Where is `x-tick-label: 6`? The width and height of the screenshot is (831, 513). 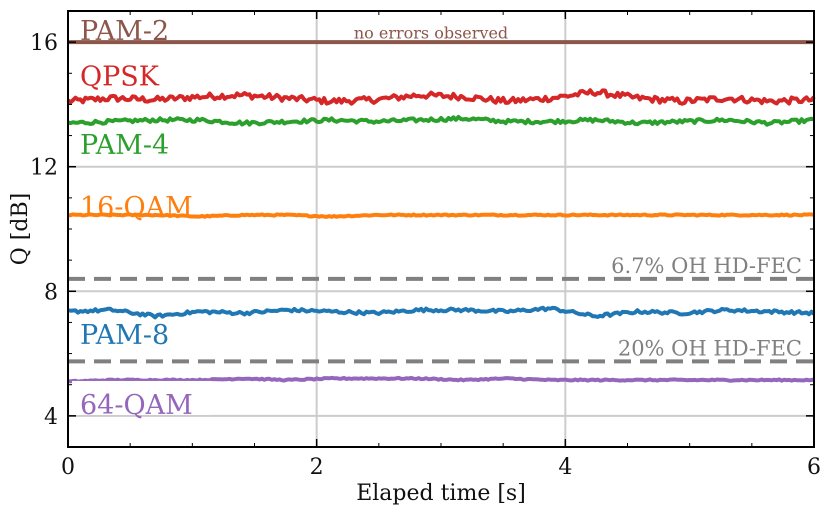 x-tick-label: 6 is located at coordinates (814, 467).